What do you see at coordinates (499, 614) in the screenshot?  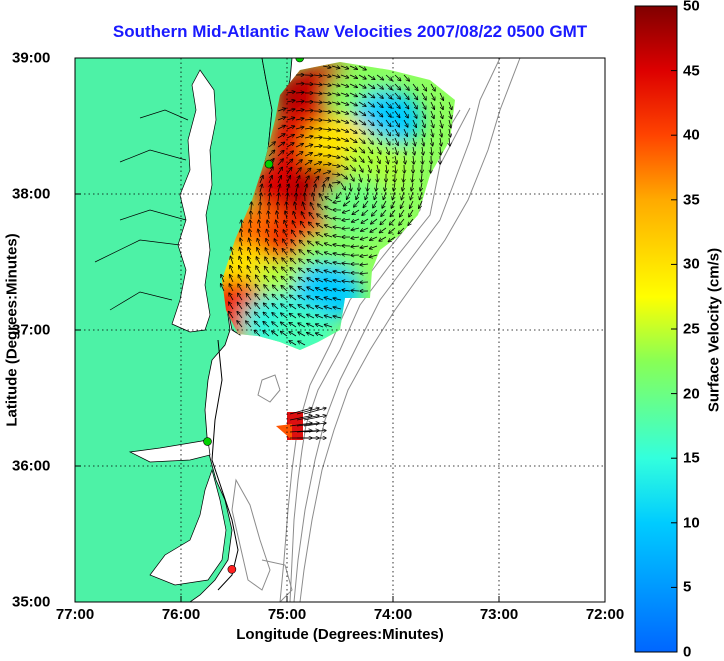 I see `x-tick-label: 73:00` at bounding box center [499, 614].